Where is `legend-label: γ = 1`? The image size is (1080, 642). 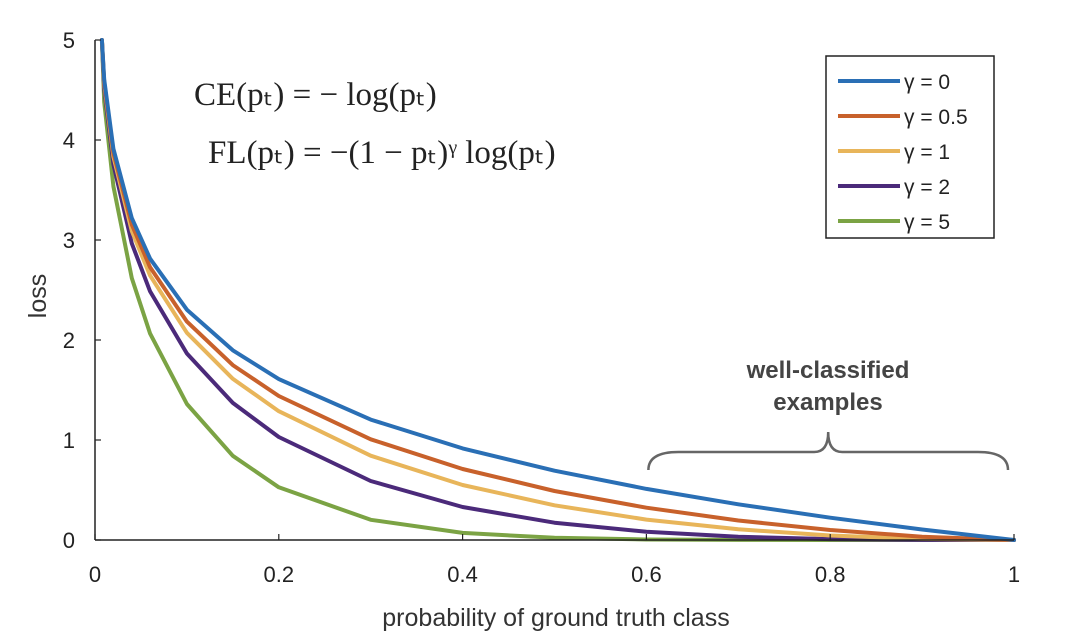 legend-label: γ = 1 is located at coordinates (927, 152).